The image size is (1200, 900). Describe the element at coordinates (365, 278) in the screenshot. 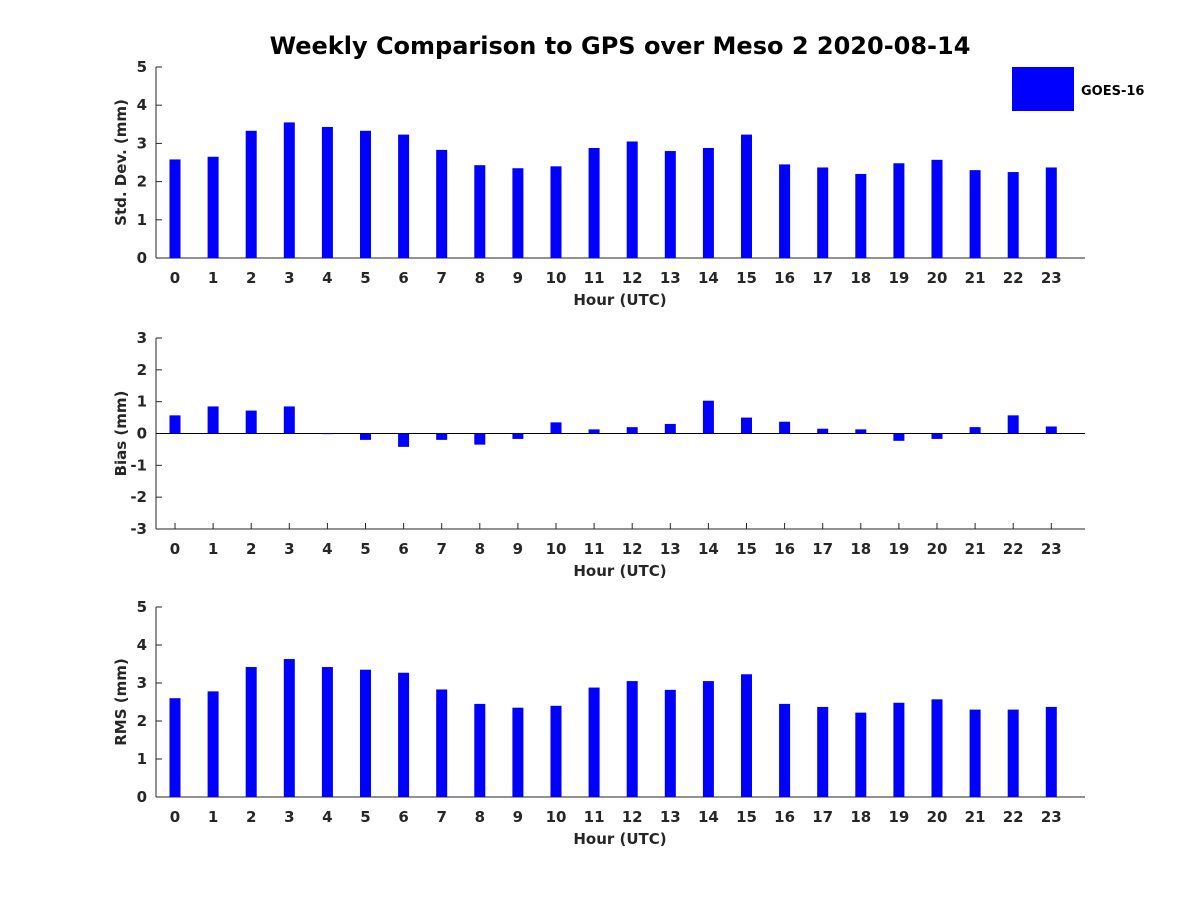

I see `x-tick-label: 5` at that location.